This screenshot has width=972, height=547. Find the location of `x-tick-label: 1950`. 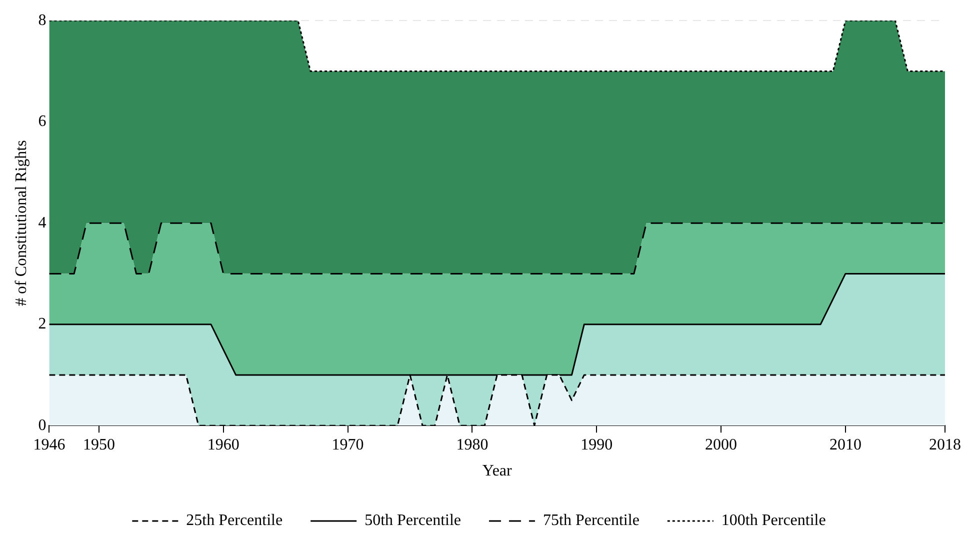

x-tick-label: 1950 is located at coordinates (98, 445).